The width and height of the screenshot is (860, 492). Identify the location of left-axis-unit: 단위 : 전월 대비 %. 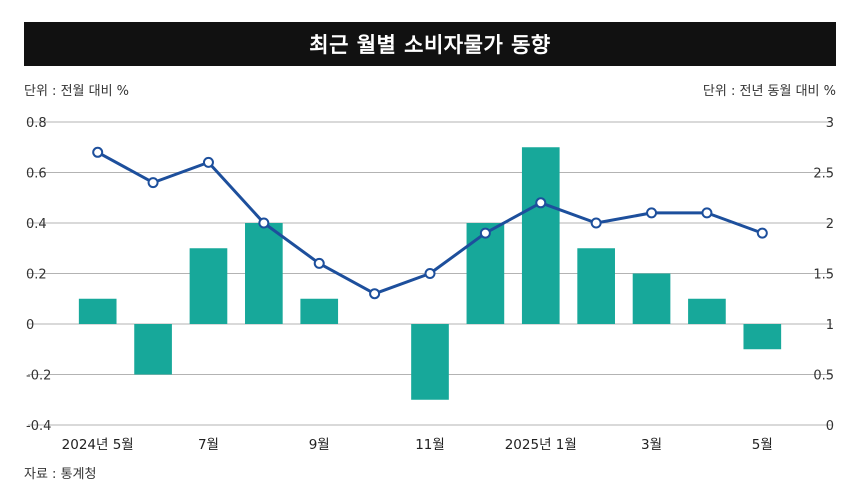
(77, 91).